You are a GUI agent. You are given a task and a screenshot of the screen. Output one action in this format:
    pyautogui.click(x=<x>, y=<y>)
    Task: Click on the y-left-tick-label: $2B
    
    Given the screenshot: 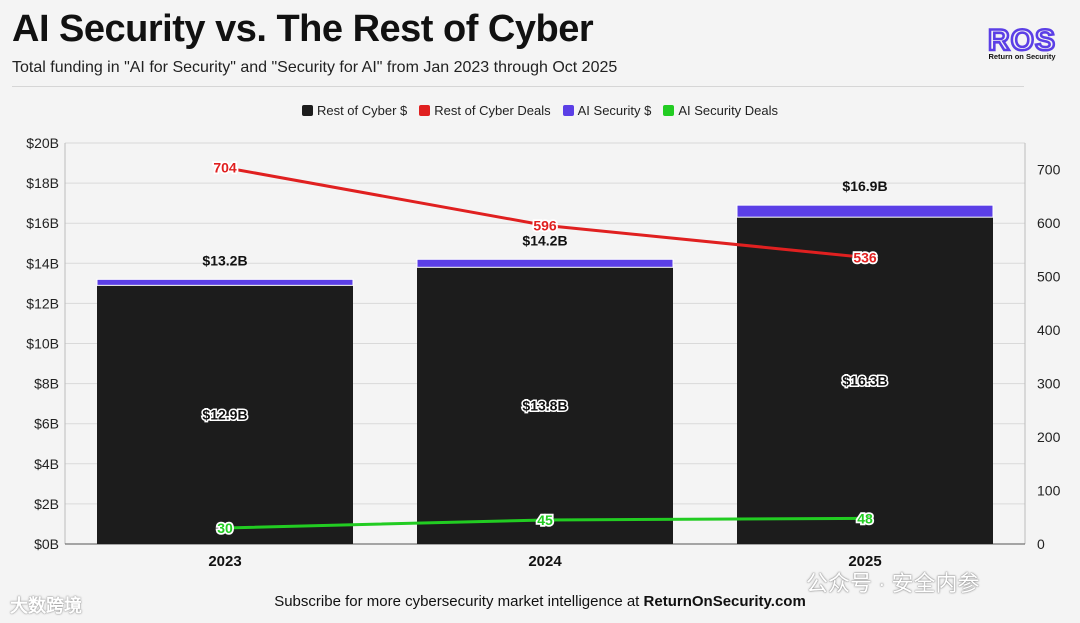 What is the action you would take?
    pyautogui.click(x=46, y=504)
    